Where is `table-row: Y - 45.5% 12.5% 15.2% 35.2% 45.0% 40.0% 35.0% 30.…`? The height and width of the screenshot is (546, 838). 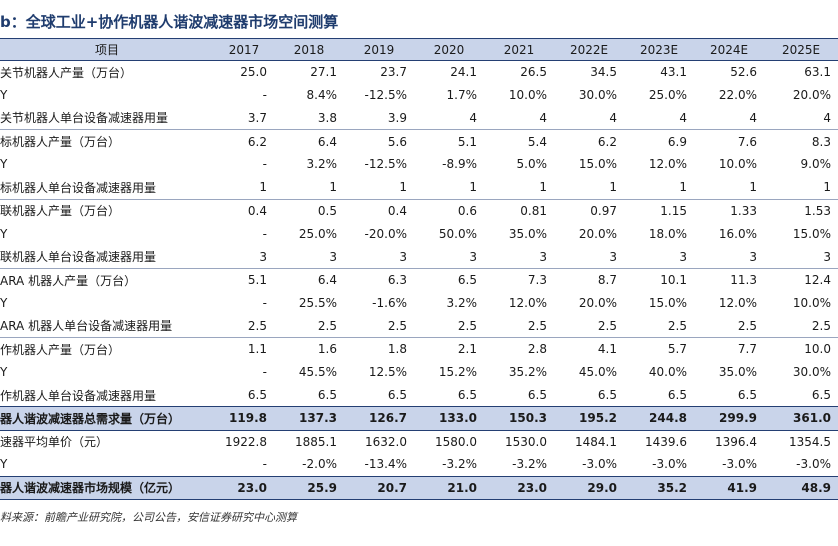 table-row: Y - 45.5% 12.5% 15.2% 35.2% 45.0% 40.0% 35.0% 30.… is located at coordinates (419, 372).